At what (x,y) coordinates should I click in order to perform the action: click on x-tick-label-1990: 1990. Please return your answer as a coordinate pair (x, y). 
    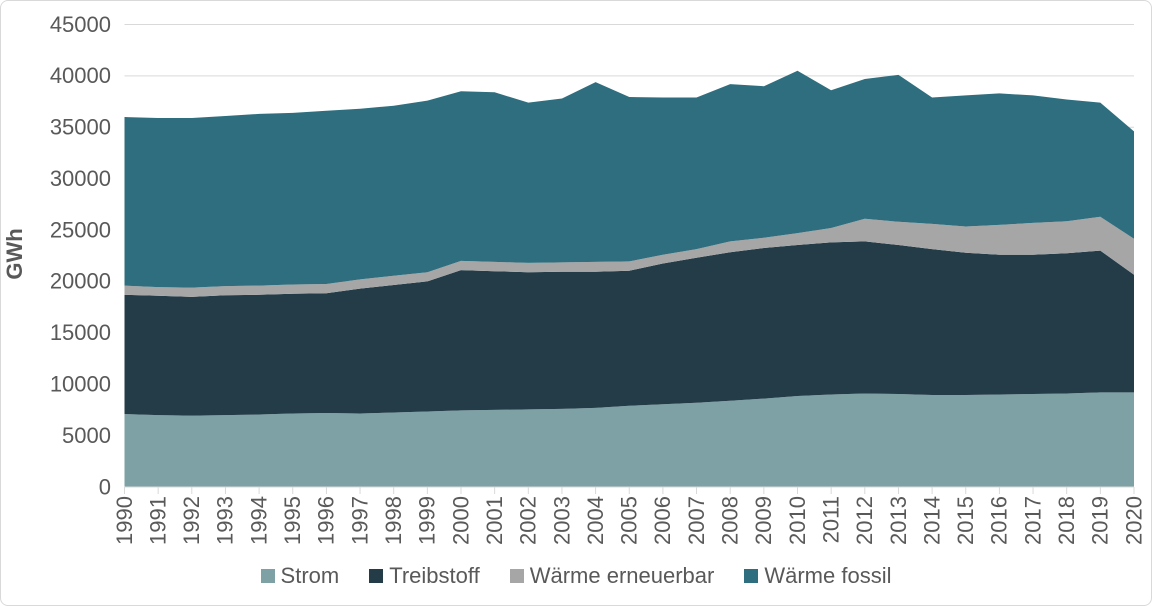
    Looking at the image, I should click on (124, 520).